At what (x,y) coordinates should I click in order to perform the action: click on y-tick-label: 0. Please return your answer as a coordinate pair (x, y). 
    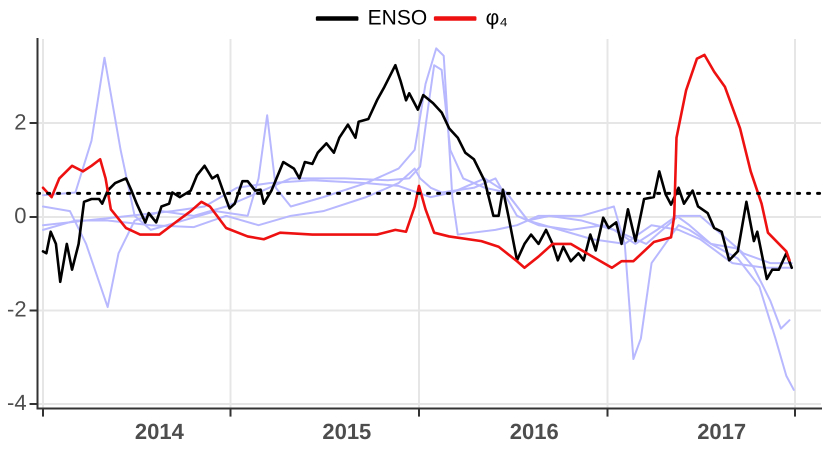
    Looking at the image, I should click on (20, 215).